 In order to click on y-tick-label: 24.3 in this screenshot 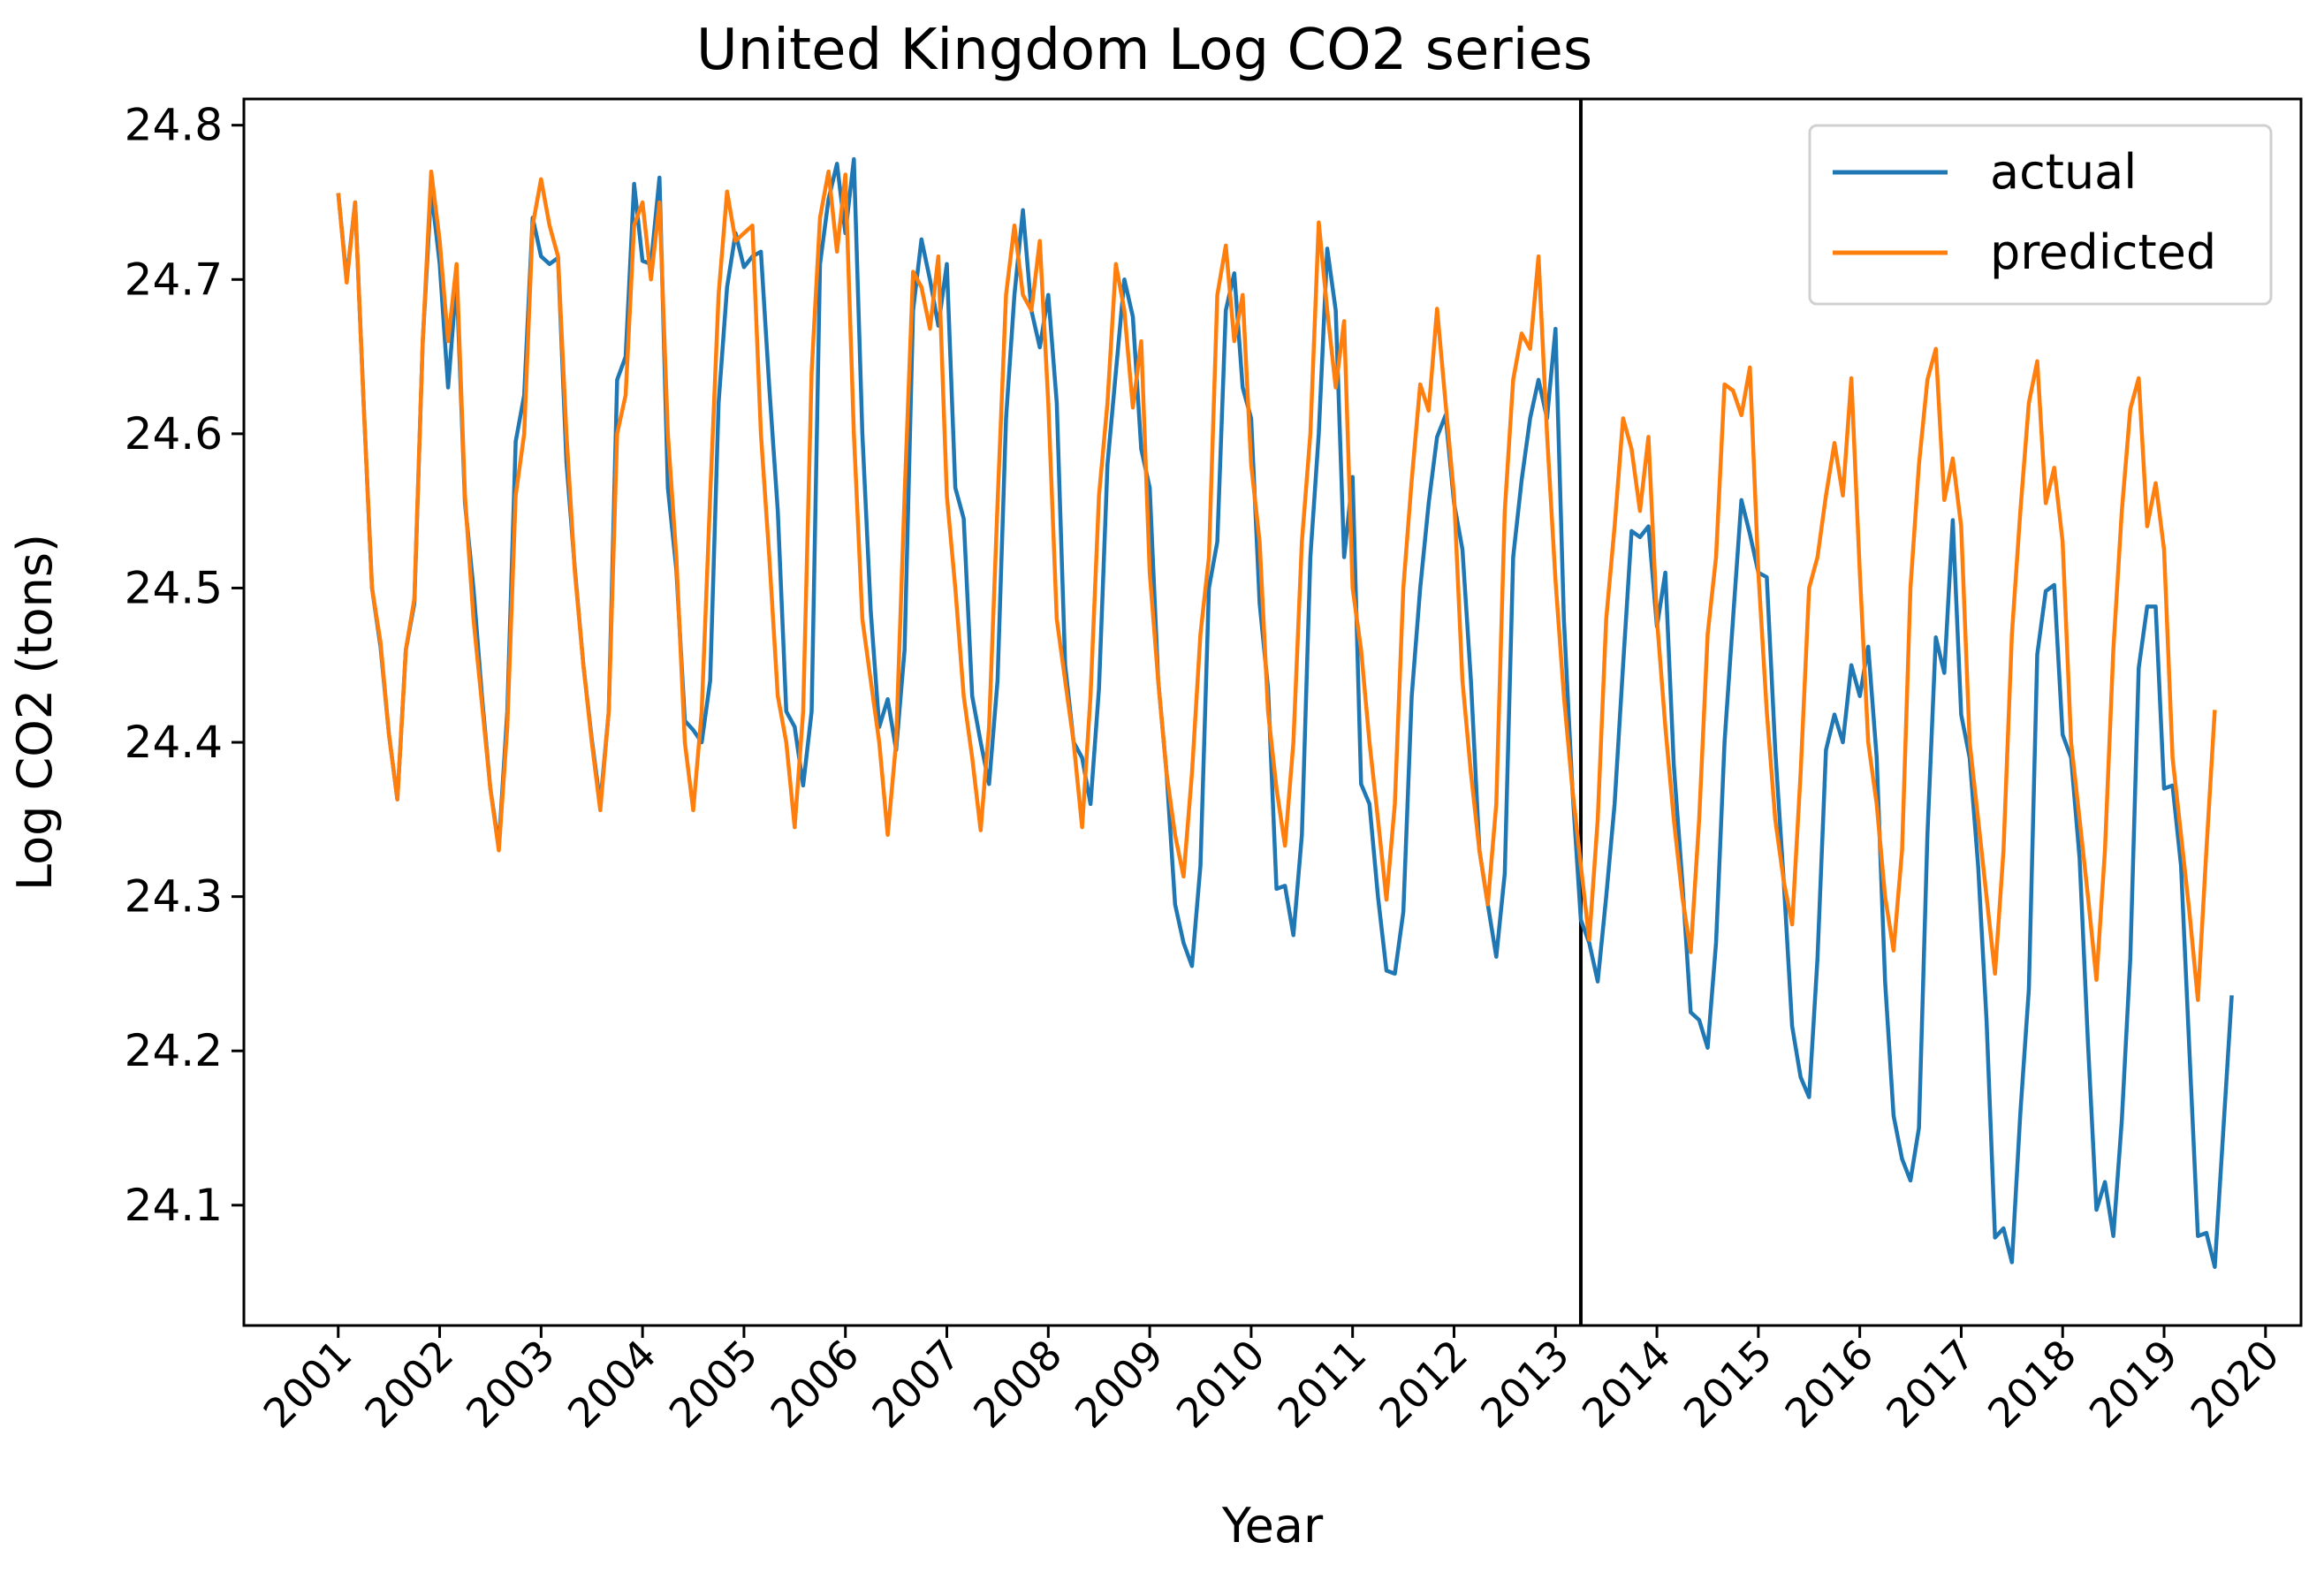, I will do `click(174, 897)`.